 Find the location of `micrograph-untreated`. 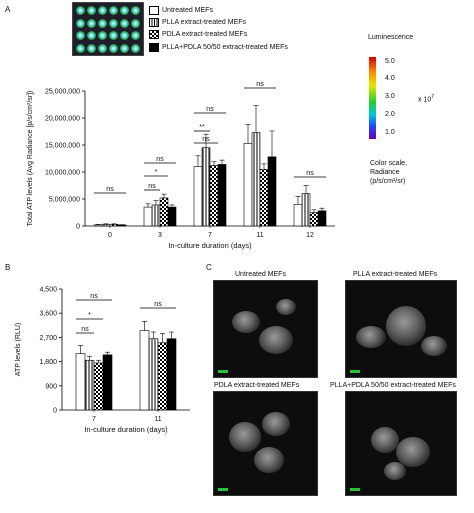

micrograph-untreated is located at coordinates (265, 329).